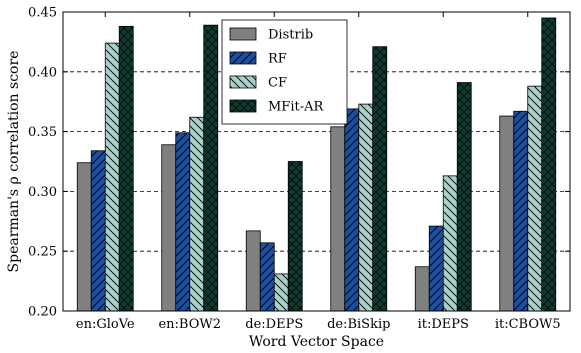 This screenshot has height=353, width=581. Describe the element at coordinates (42, 72) in the screenshot. I see `y-tick-label: 0.40` at that location.